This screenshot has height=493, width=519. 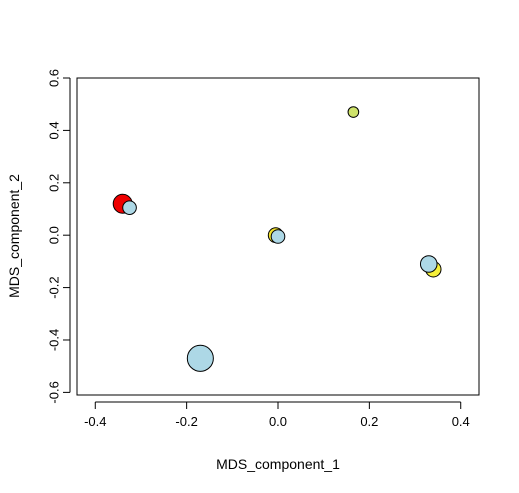 I want to click on y-tick-label: -0.6, so click(x=54, y=392).